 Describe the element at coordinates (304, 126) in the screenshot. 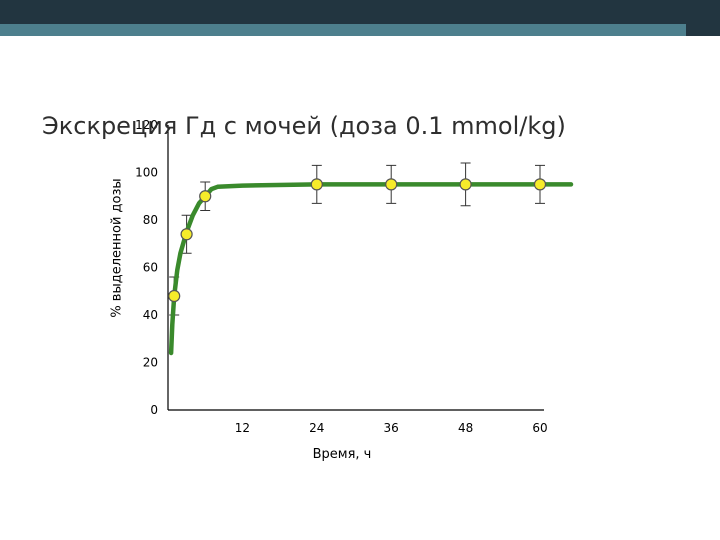

I see `slide-title: Экскреция Гд с мочей (доза 0.1 mmol/kg)` at that location.